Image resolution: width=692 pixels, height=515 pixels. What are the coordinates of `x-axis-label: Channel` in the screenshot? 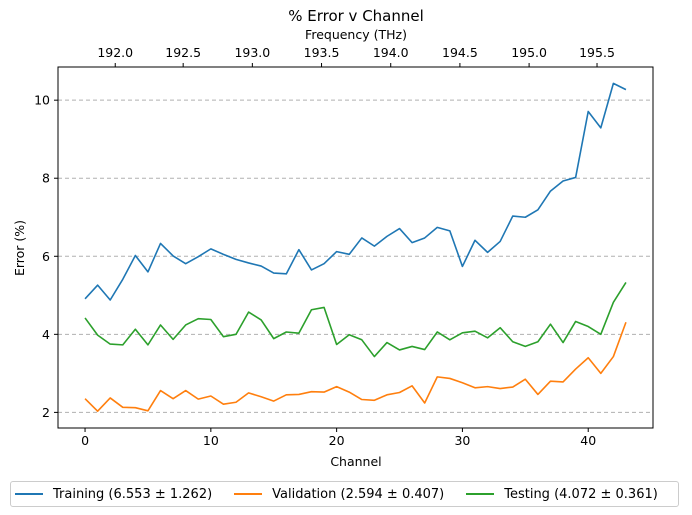 It's located at (355, 461).